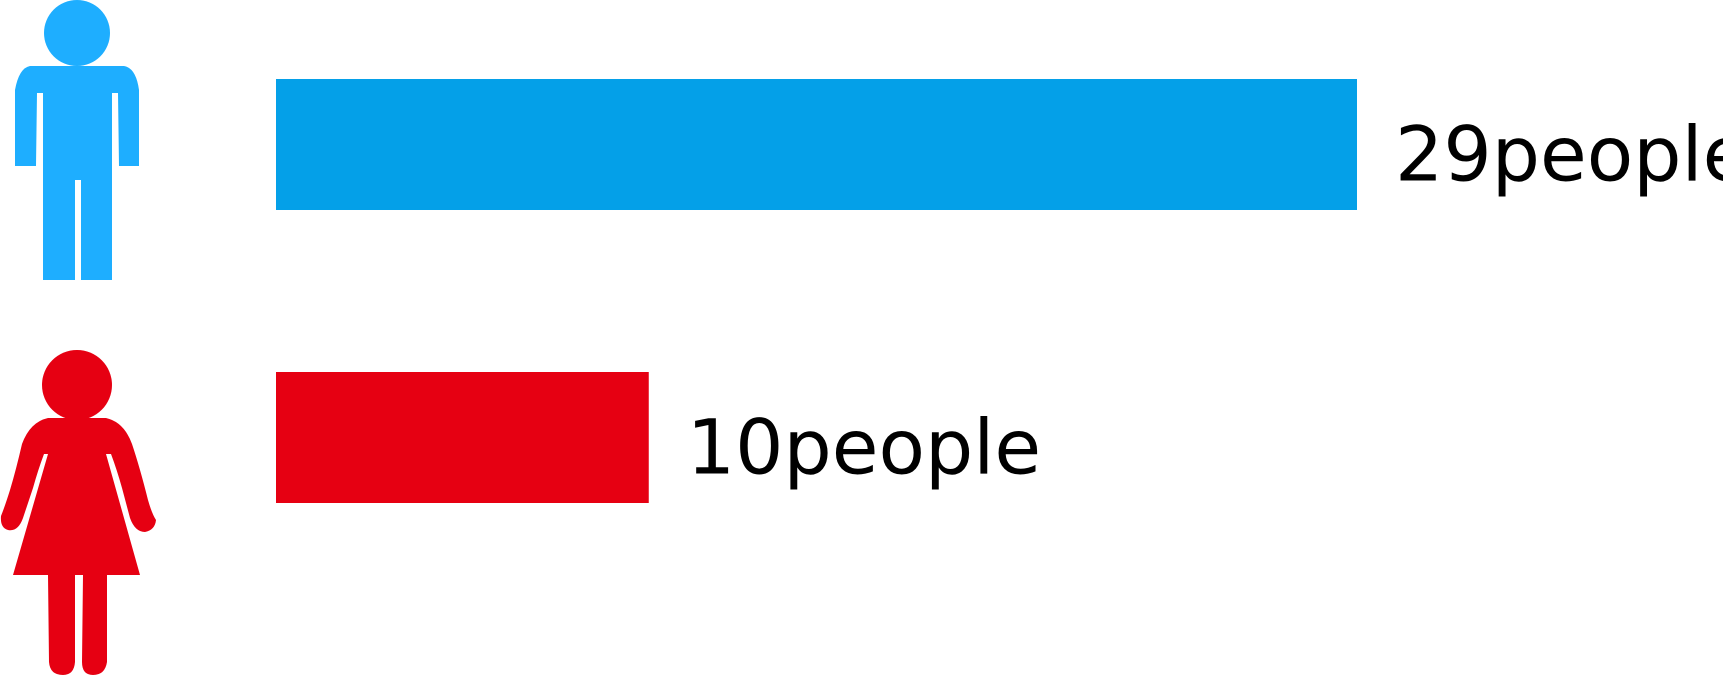  I want to click on bar-male, so click(816, 144).